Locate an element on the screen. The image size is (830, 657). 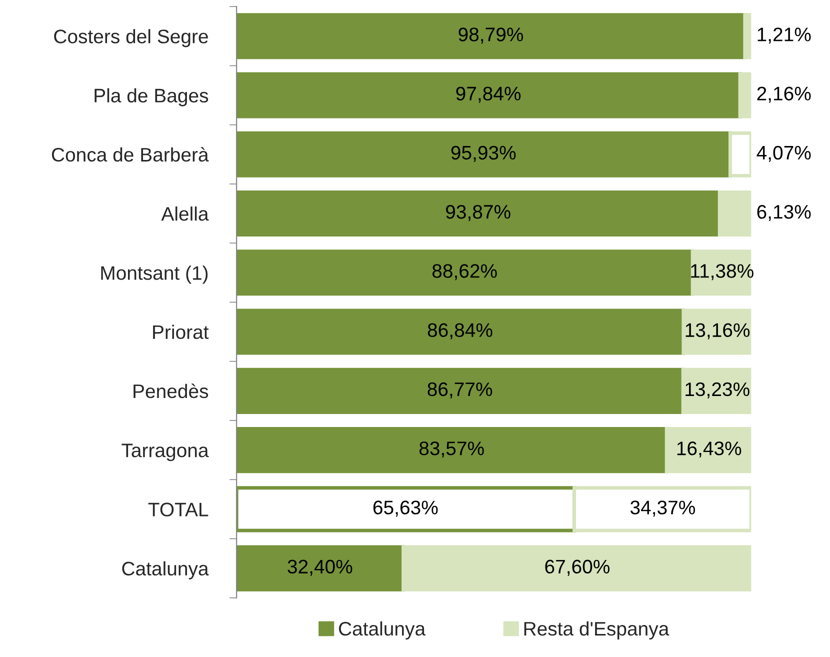
y-tick-label: Alella is located at coordinates (185, 213).